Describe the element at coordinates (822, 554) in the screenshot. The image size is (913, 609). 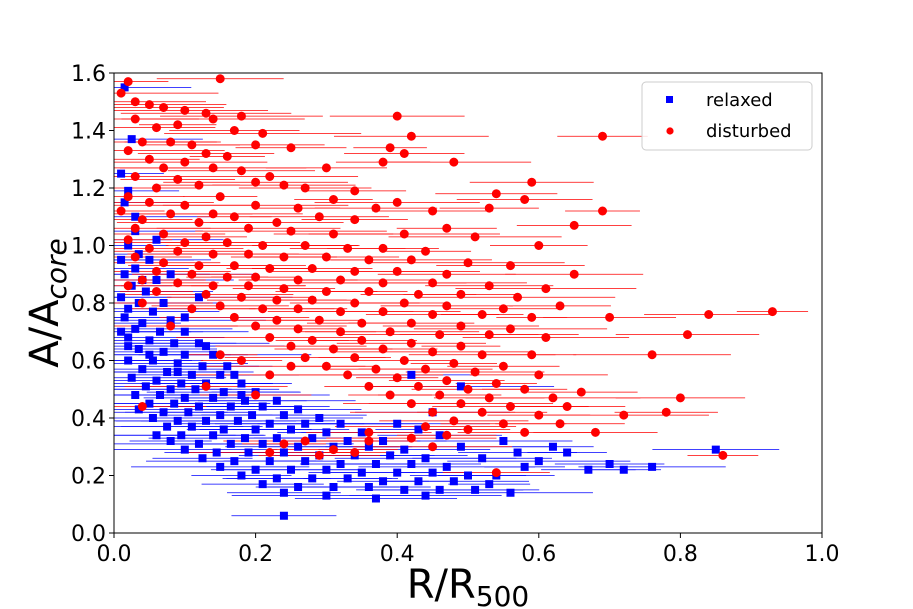
I see `x-tick-label: 1.0` at that location.